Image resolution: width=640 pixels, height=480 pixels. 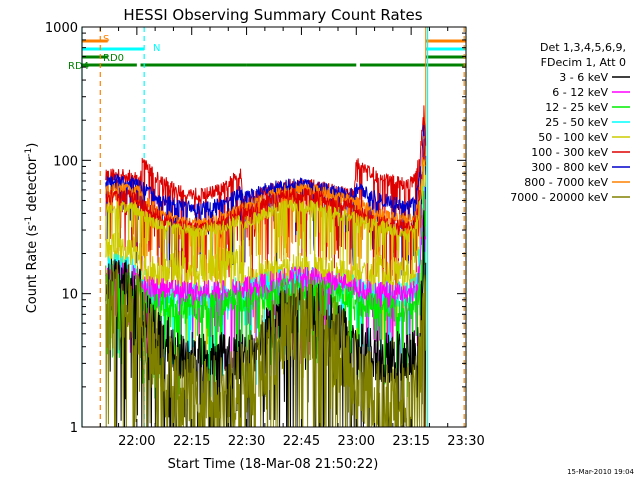 I want to click on legend-header: FDecim 1, Att 0, so click(x=583, y=62).